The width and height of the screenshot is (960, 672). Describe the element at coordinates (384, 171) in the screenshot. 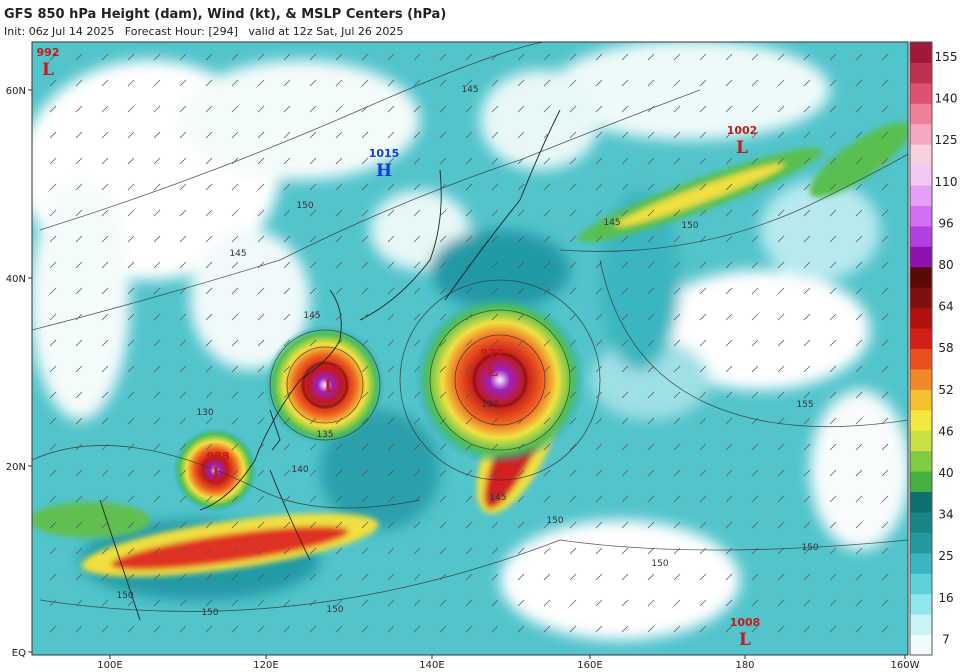

I see `center-symbol: H` at that location.